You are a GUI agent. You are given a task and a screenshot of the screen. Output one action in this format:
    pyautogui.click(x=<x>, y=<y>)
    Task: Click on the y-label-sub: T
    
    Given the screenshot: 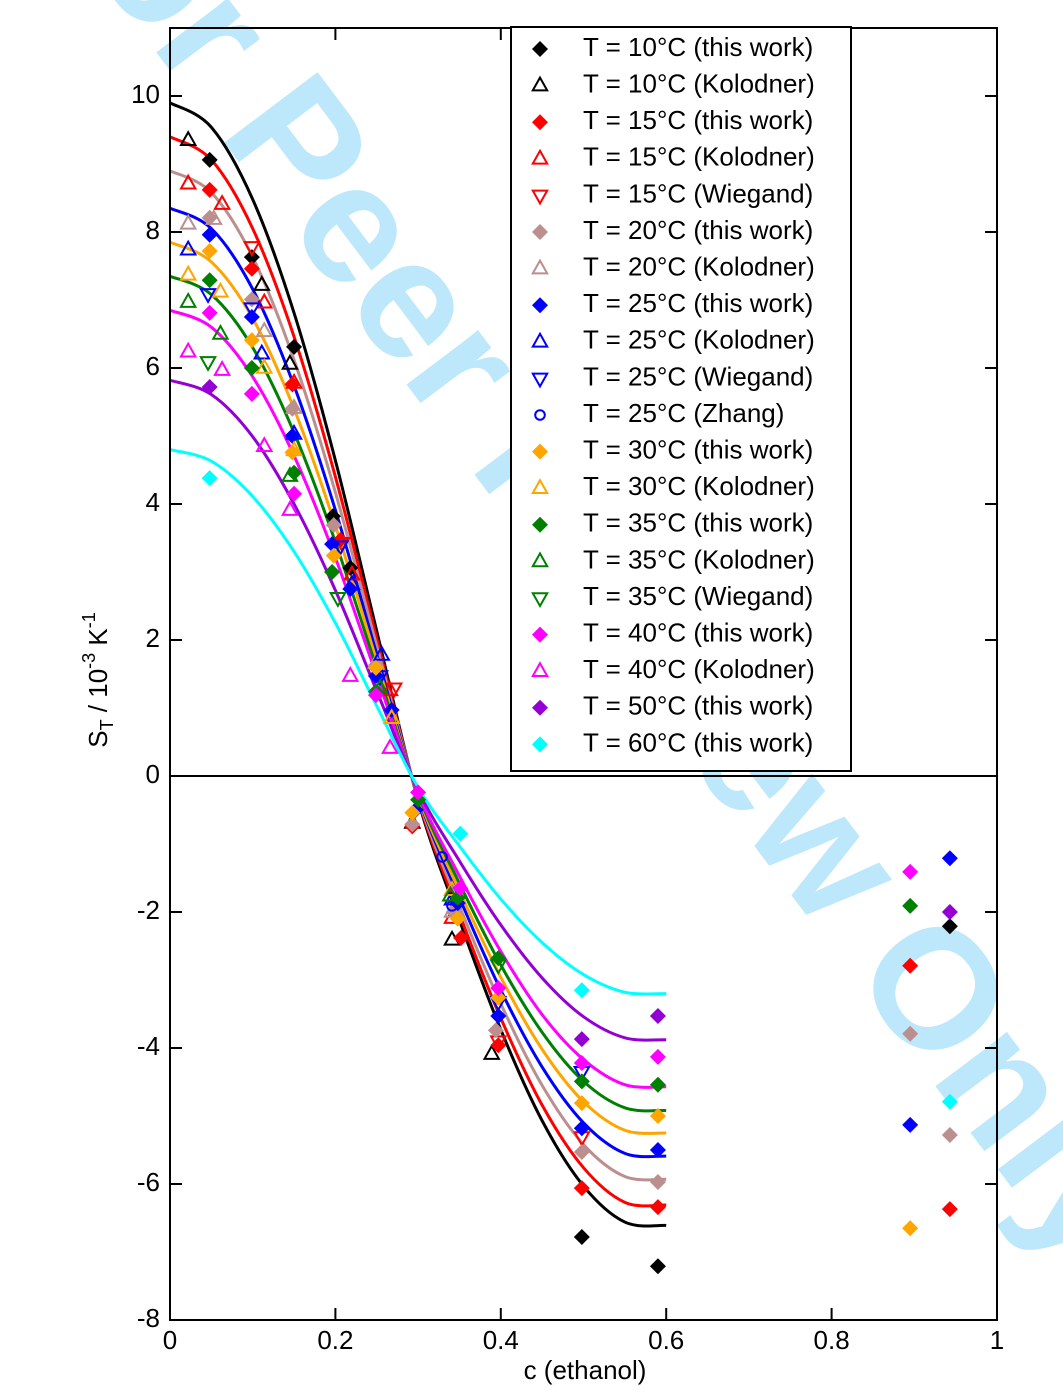 What is the action you would take?
    pyautogui.click(x=107, y=724)
    